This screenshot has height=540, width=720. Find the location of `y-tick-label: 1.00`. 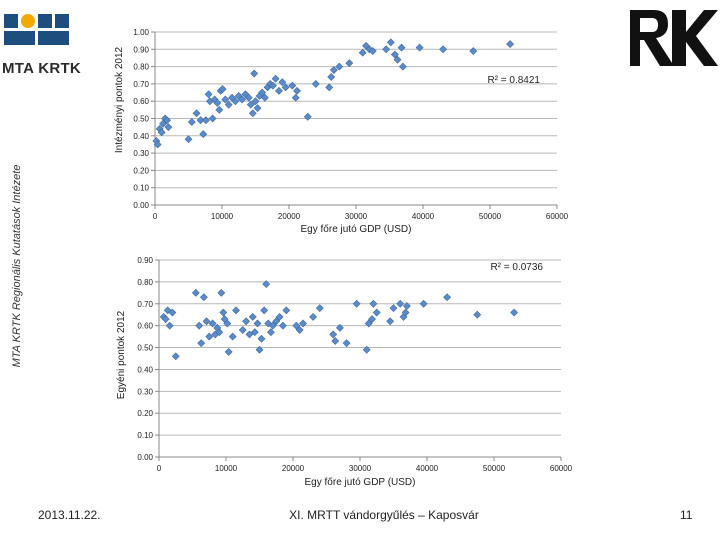

y-tick-label: 1.00 is located at coordinates (141, 32).